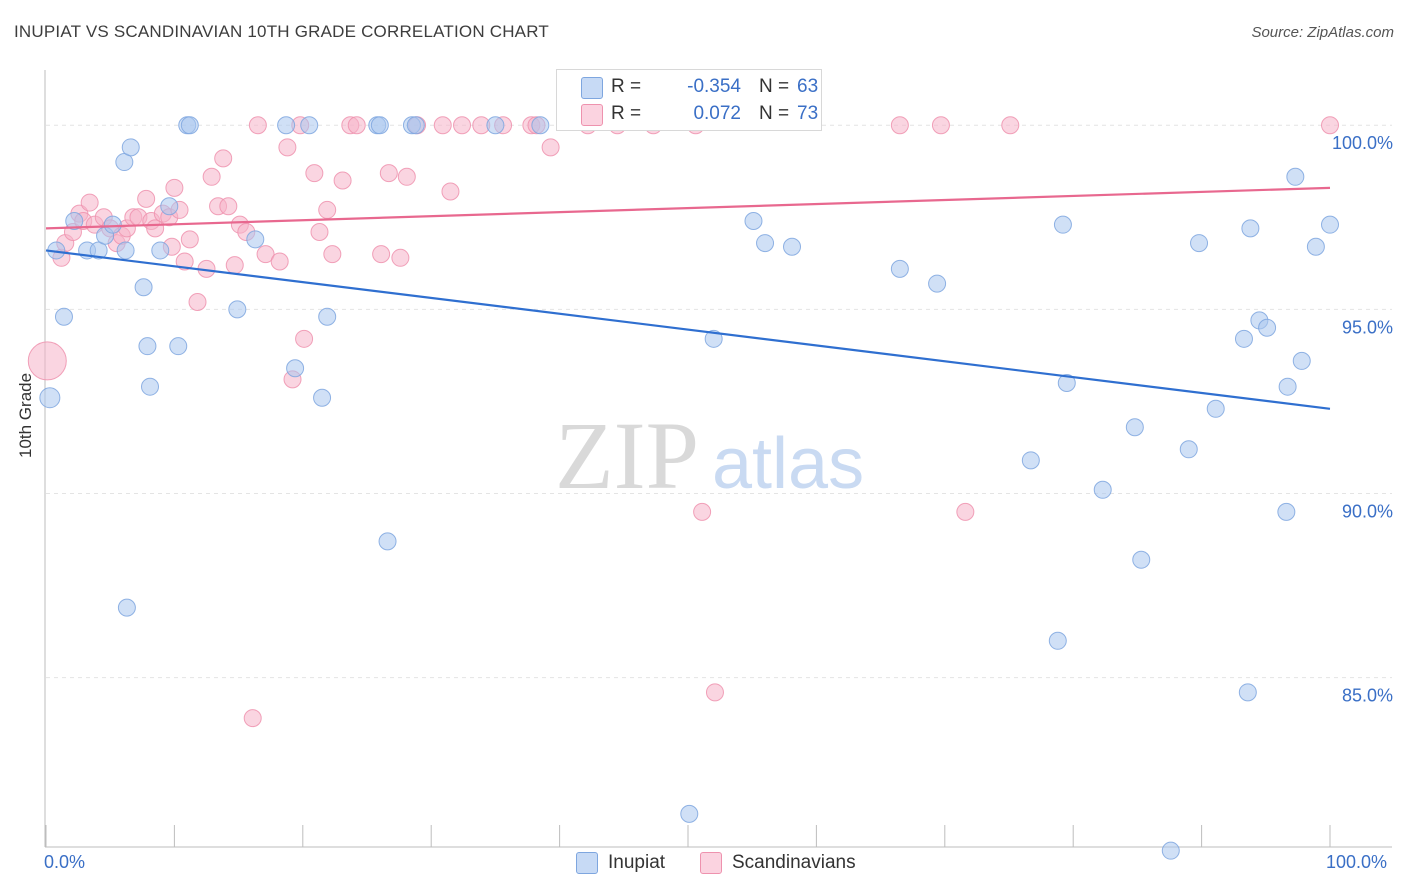  I want to click on watermark-zip: ZIP, so click(627, 455).